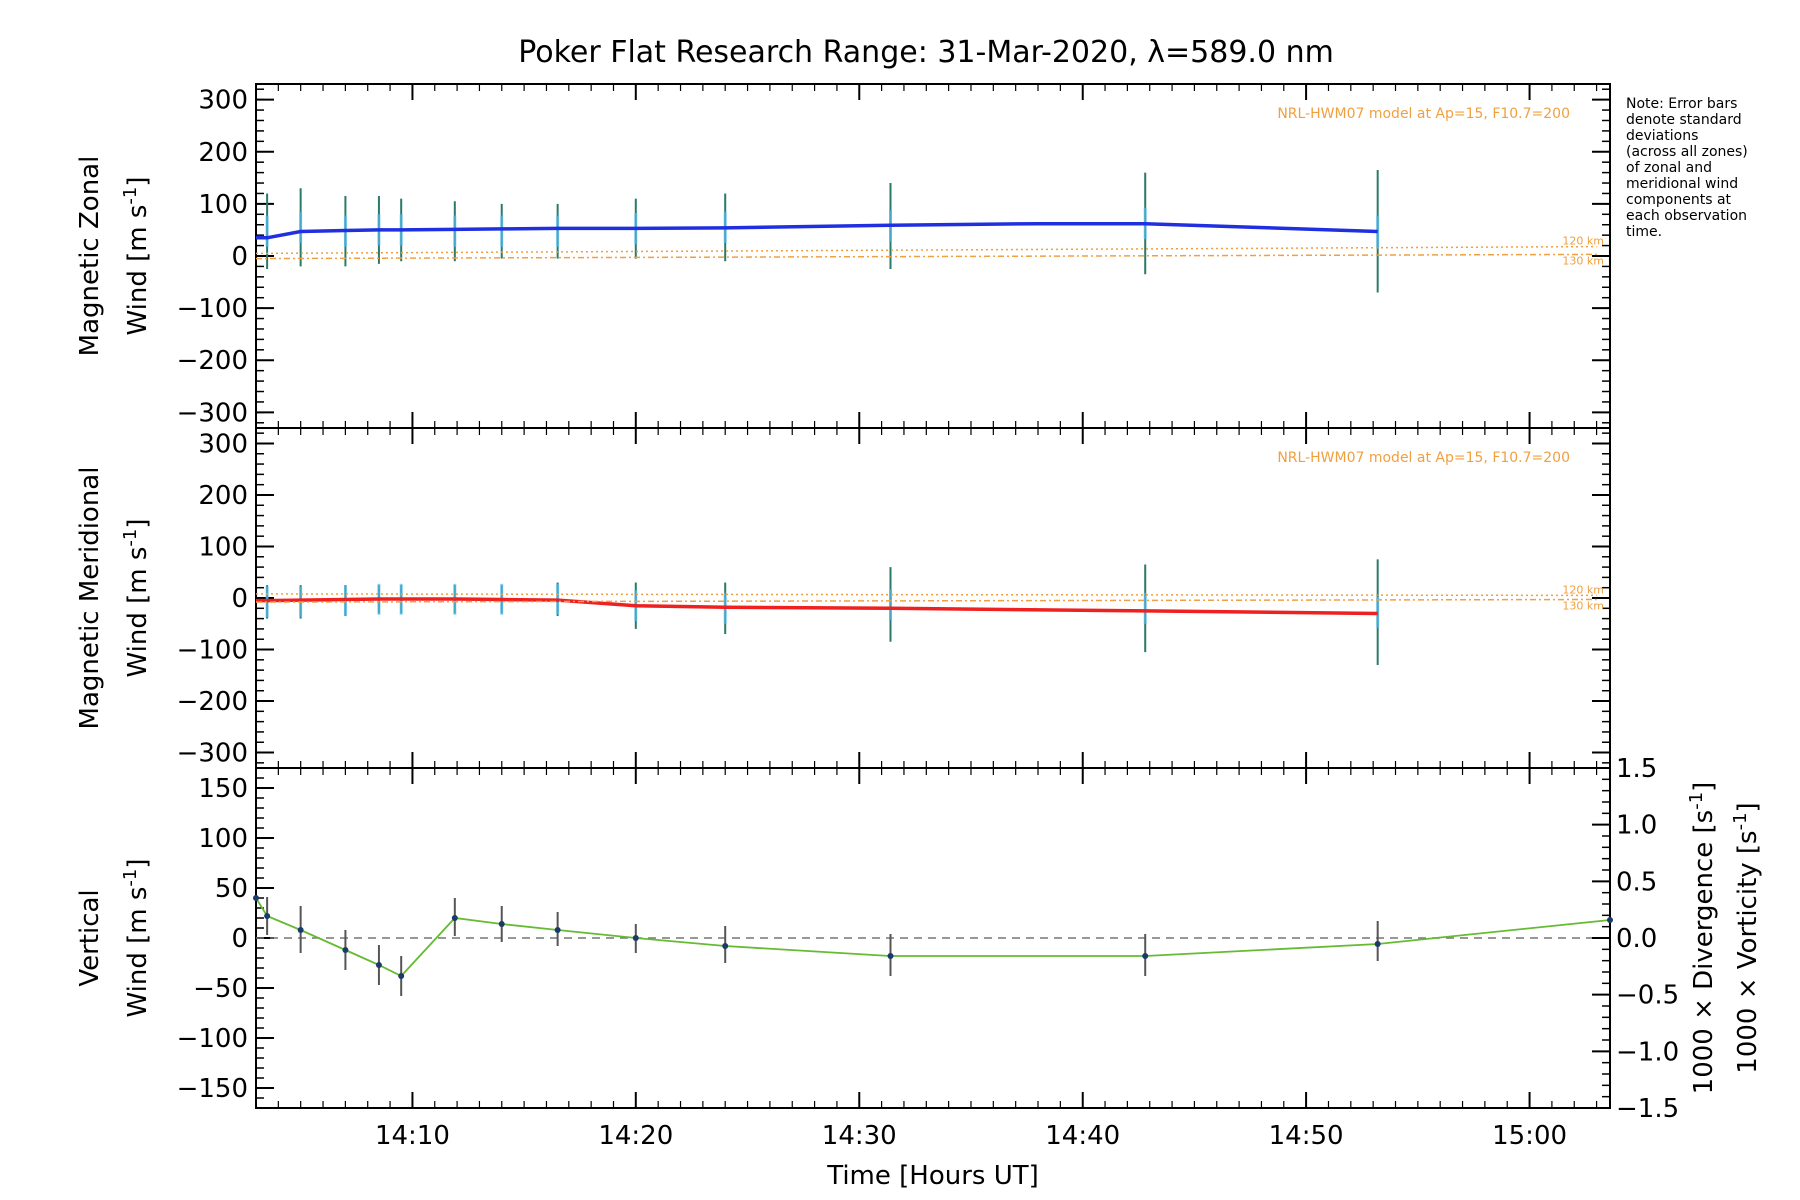  What do you see at coordinates (1681, 104) in the screenshot?
I see `note-line: Note: Error bars` at bounding box center [1681, 104].